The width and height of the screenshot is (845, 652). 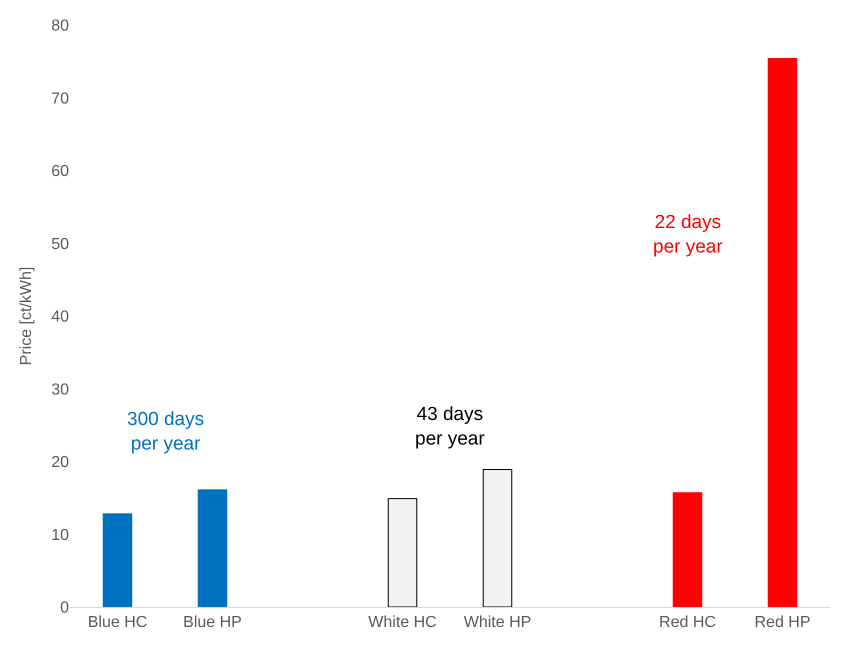 I want to click on x-tick-label: Blue HP, so click(x=212, y=623).